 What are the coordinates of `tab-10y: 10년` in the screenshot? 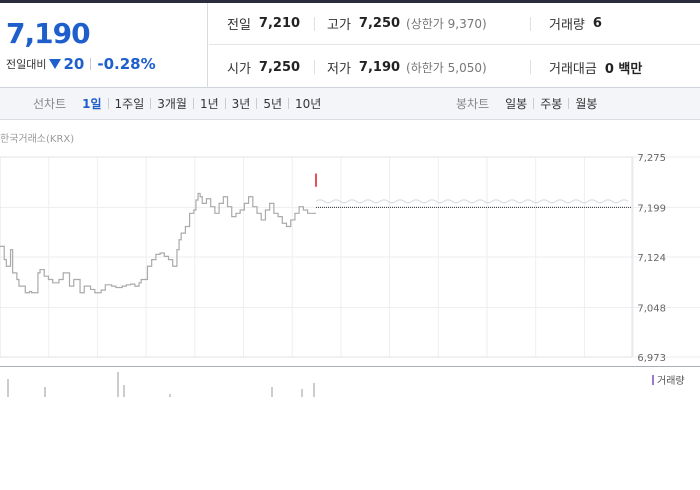 It's located at (308, 104).